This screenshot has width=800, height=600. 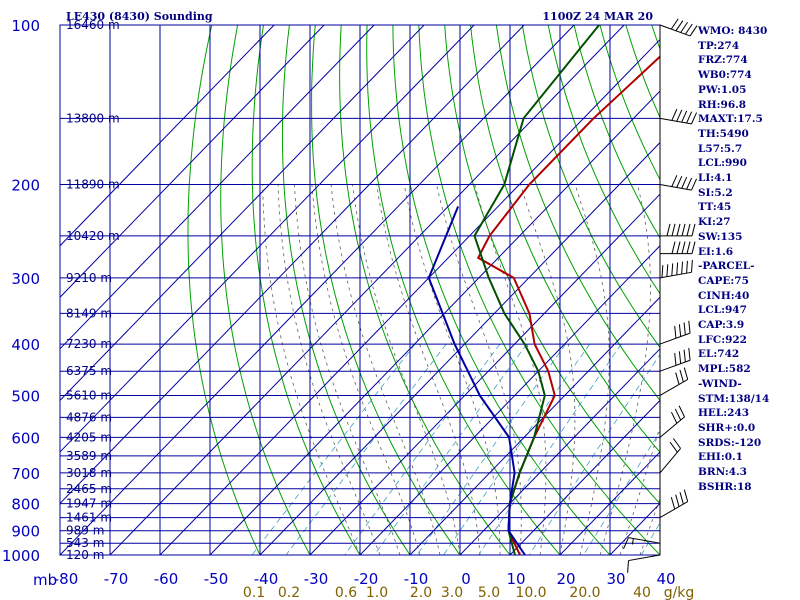 What do you see at coordinates (85, 555) in the screenshot?
I see `height-label: 120 m` at bounding box center [85, 555].